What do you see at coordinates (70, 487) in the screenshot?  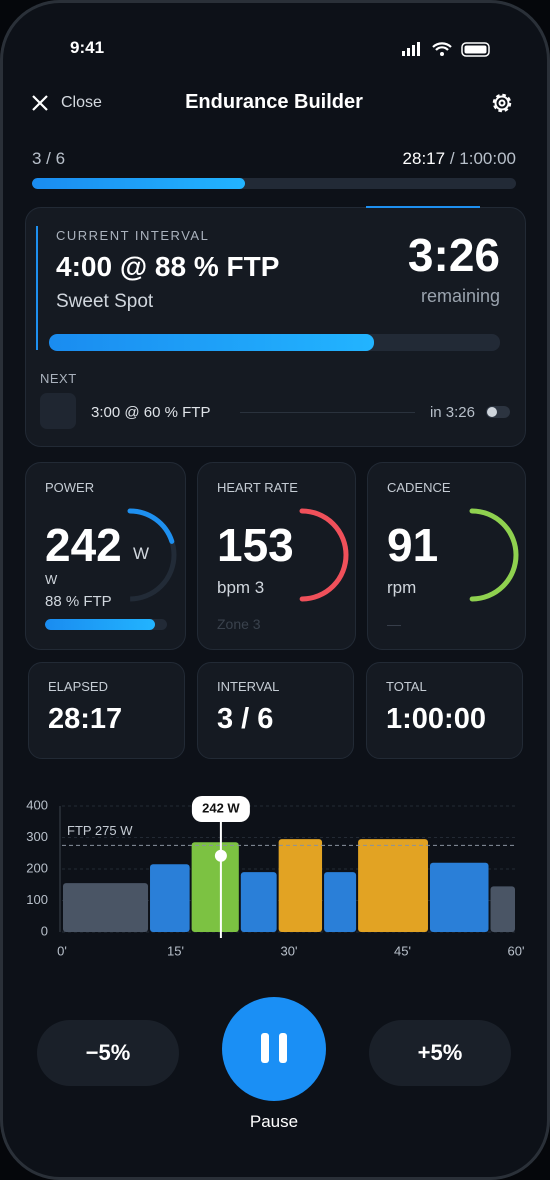 I see `metric-label: POWER` at bounding box center [70, 487].